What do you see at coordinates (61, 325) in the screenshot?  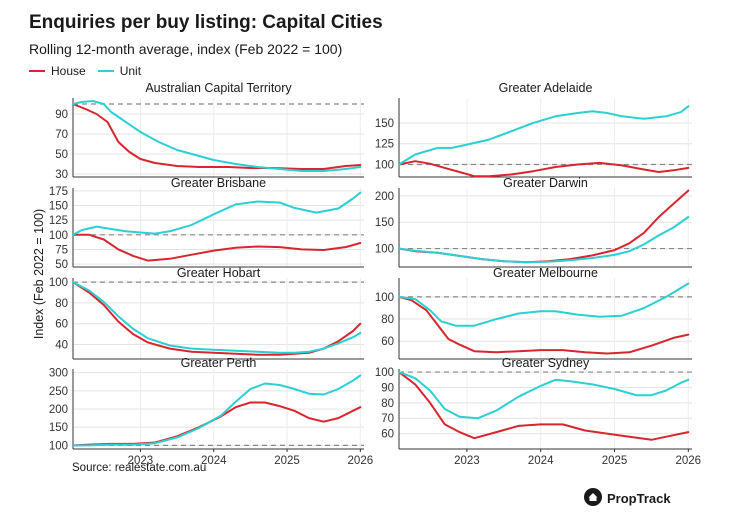 I see `greater-hobart-y-tick-label: 60` at bounding box center [61, 325].